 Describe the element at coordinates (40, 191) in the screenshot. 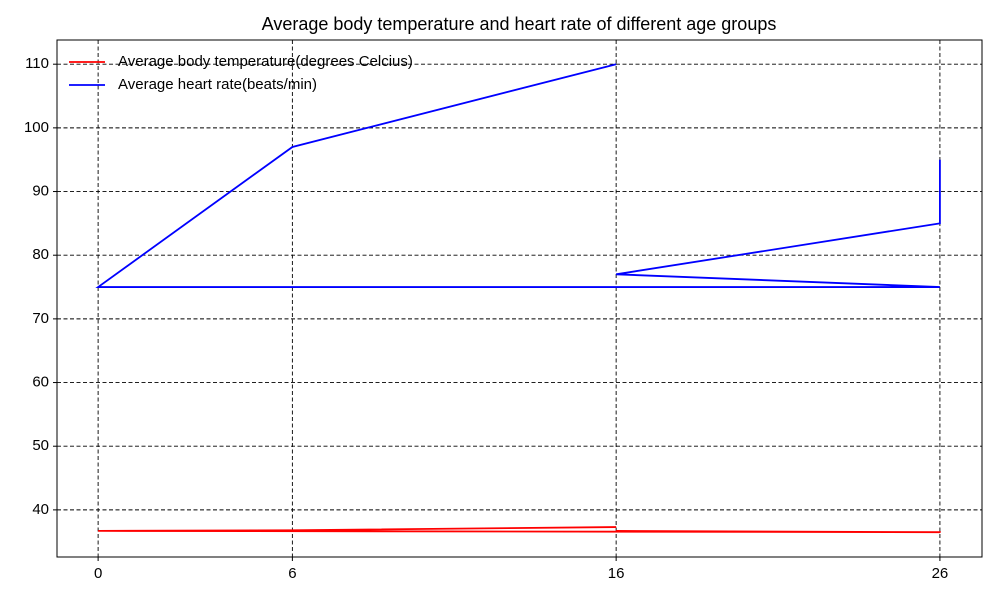

I see `y-tick-label: 90` at that location.